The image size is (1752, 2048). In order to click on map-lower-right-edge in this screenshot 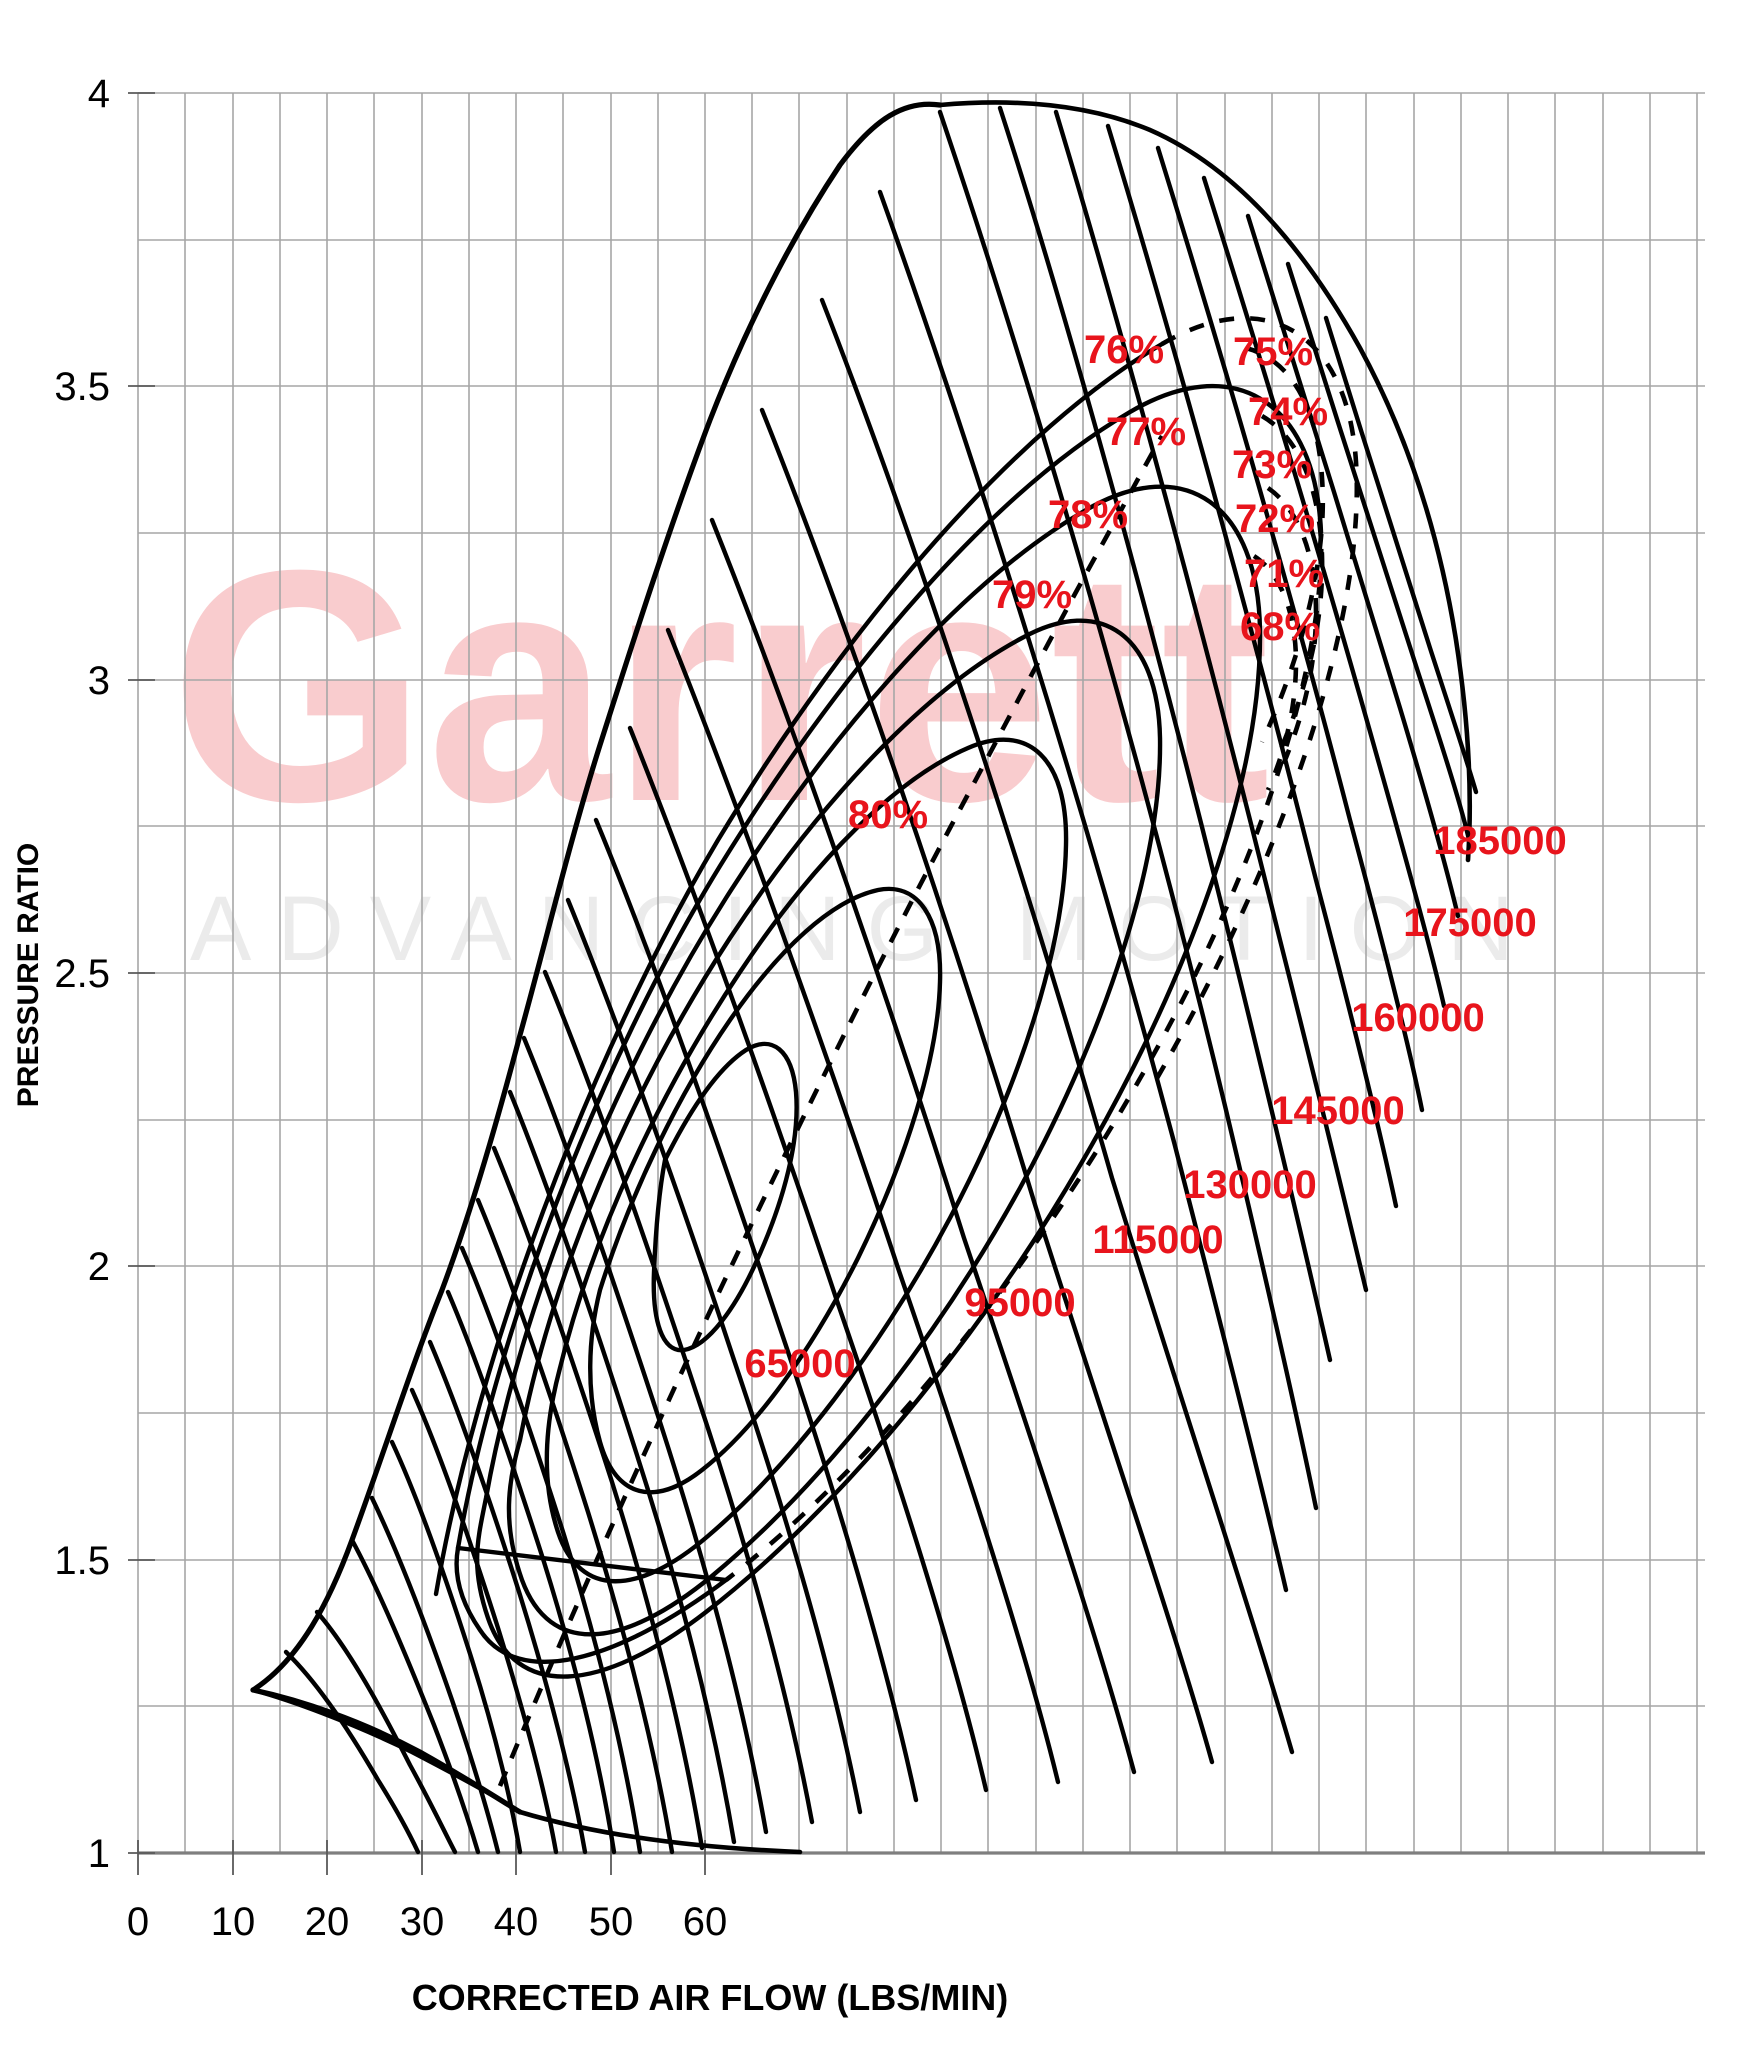, I will do `click(660, 1832)`.